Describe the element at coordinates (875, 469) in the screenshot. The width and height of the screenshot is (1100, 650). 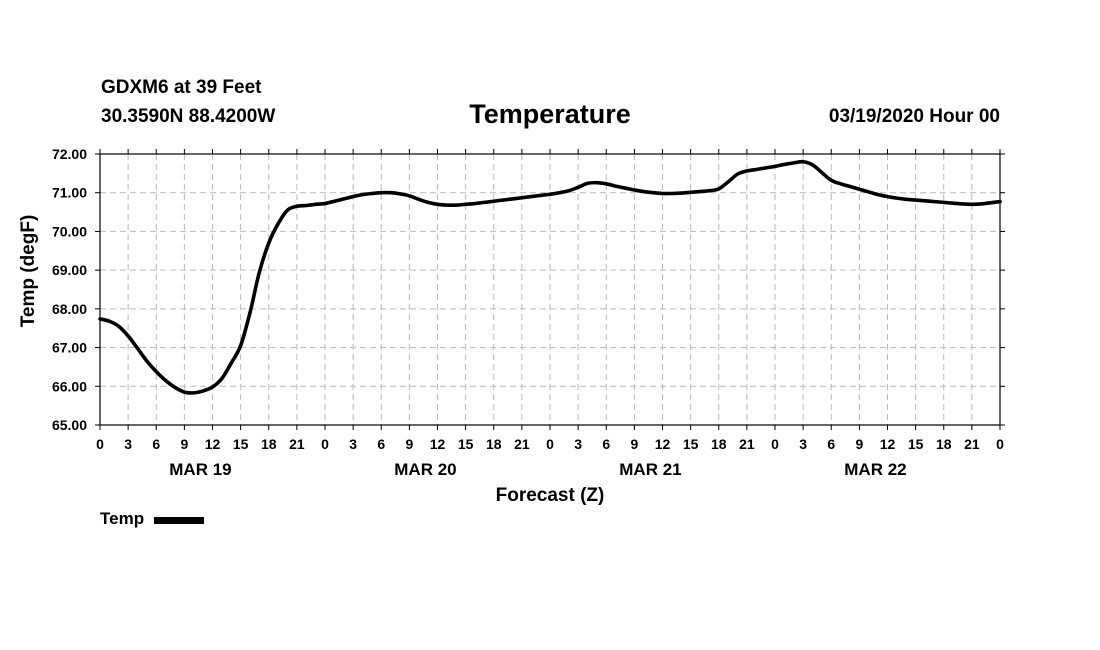
I see `day-label: MAR 22` at that location.